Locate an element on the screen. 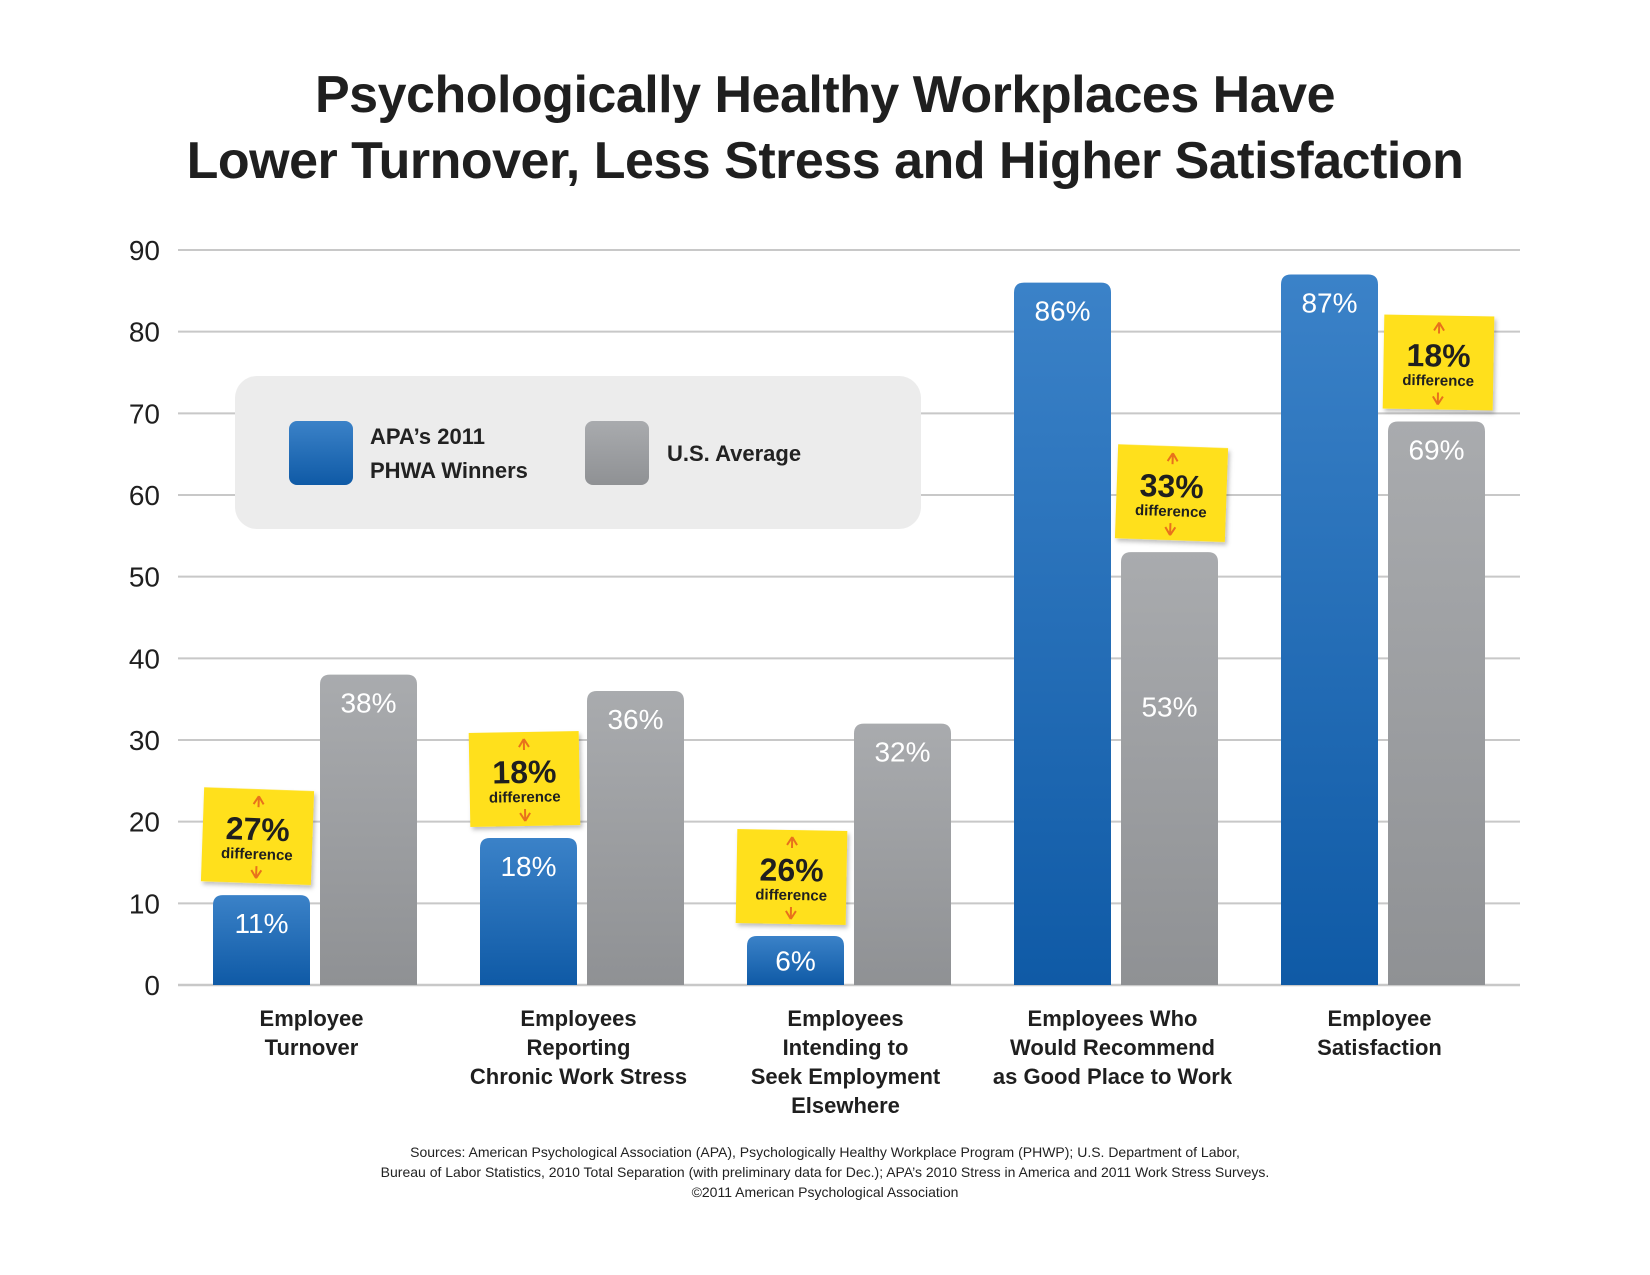 The height and width of the screenshot is (1275, 1650). legend-label: PHWA Winners is located at coordinates (449, 470).